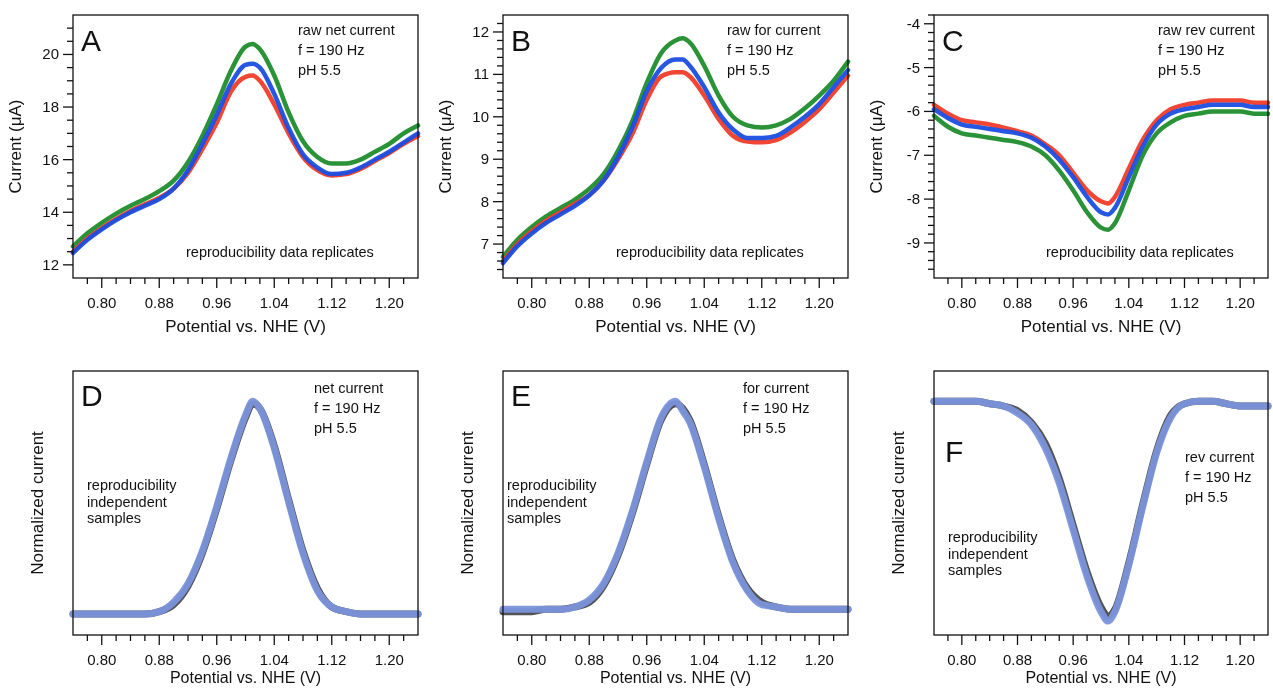  What do you see at coordinates (913, 23) in the screenshot?
I see `y-tick-label: -4` at bounding box center [913, 23].